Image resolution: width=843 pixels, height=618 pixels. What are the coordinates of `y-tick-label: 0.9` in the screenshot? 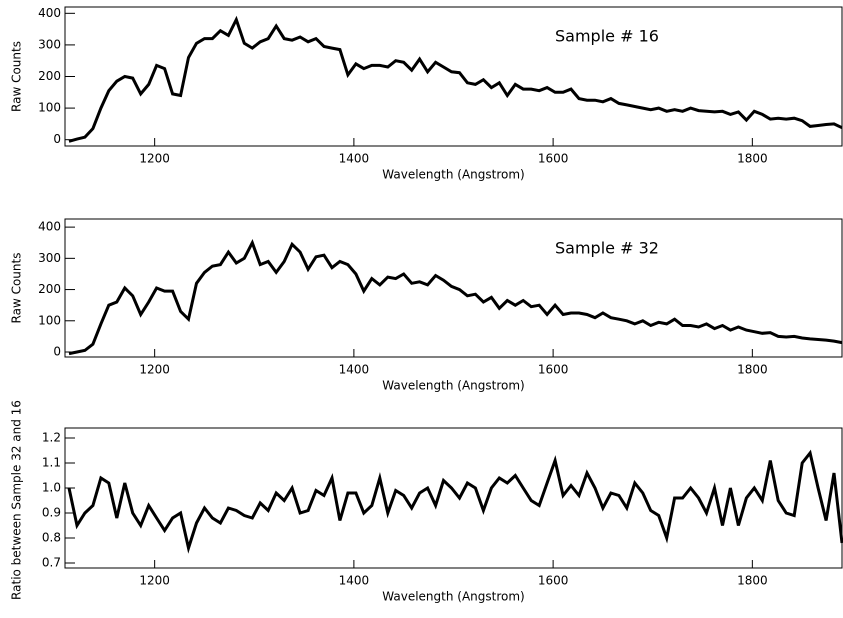 It's located at (51, 513).